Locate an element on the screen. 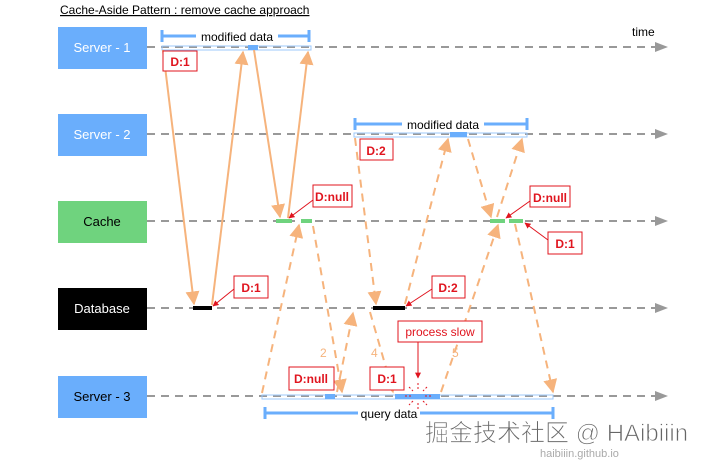 Image resolution: width=720 pixels, height=460 pixels. svg-text: Server - 2 is located at coordinates (101, 134).